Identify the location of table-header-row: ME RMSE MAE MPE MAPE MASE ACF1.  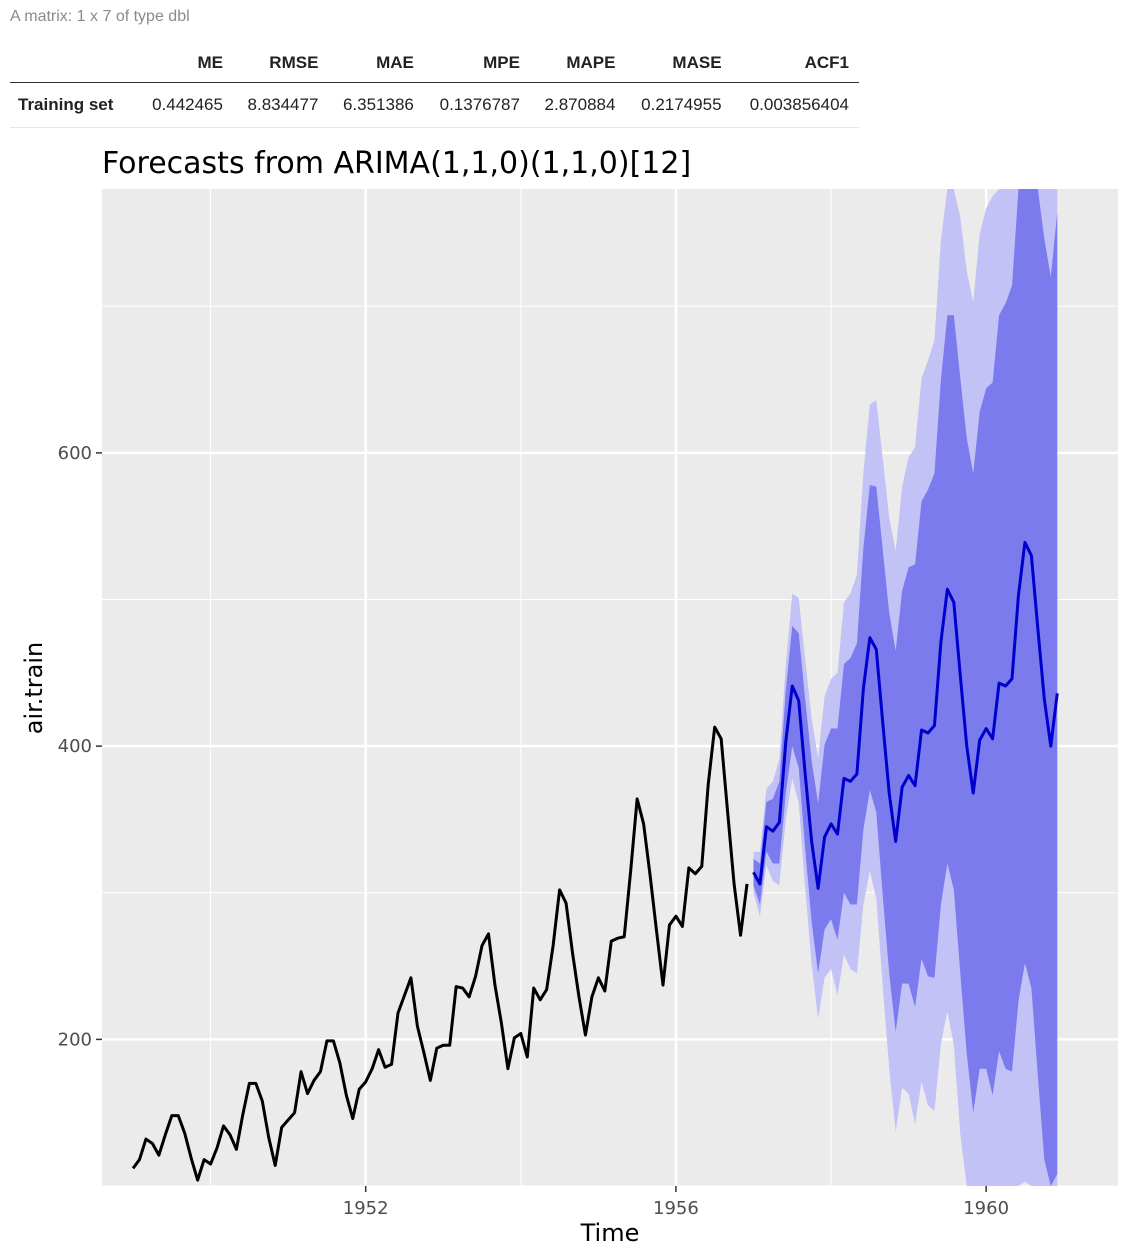
(434, 63).